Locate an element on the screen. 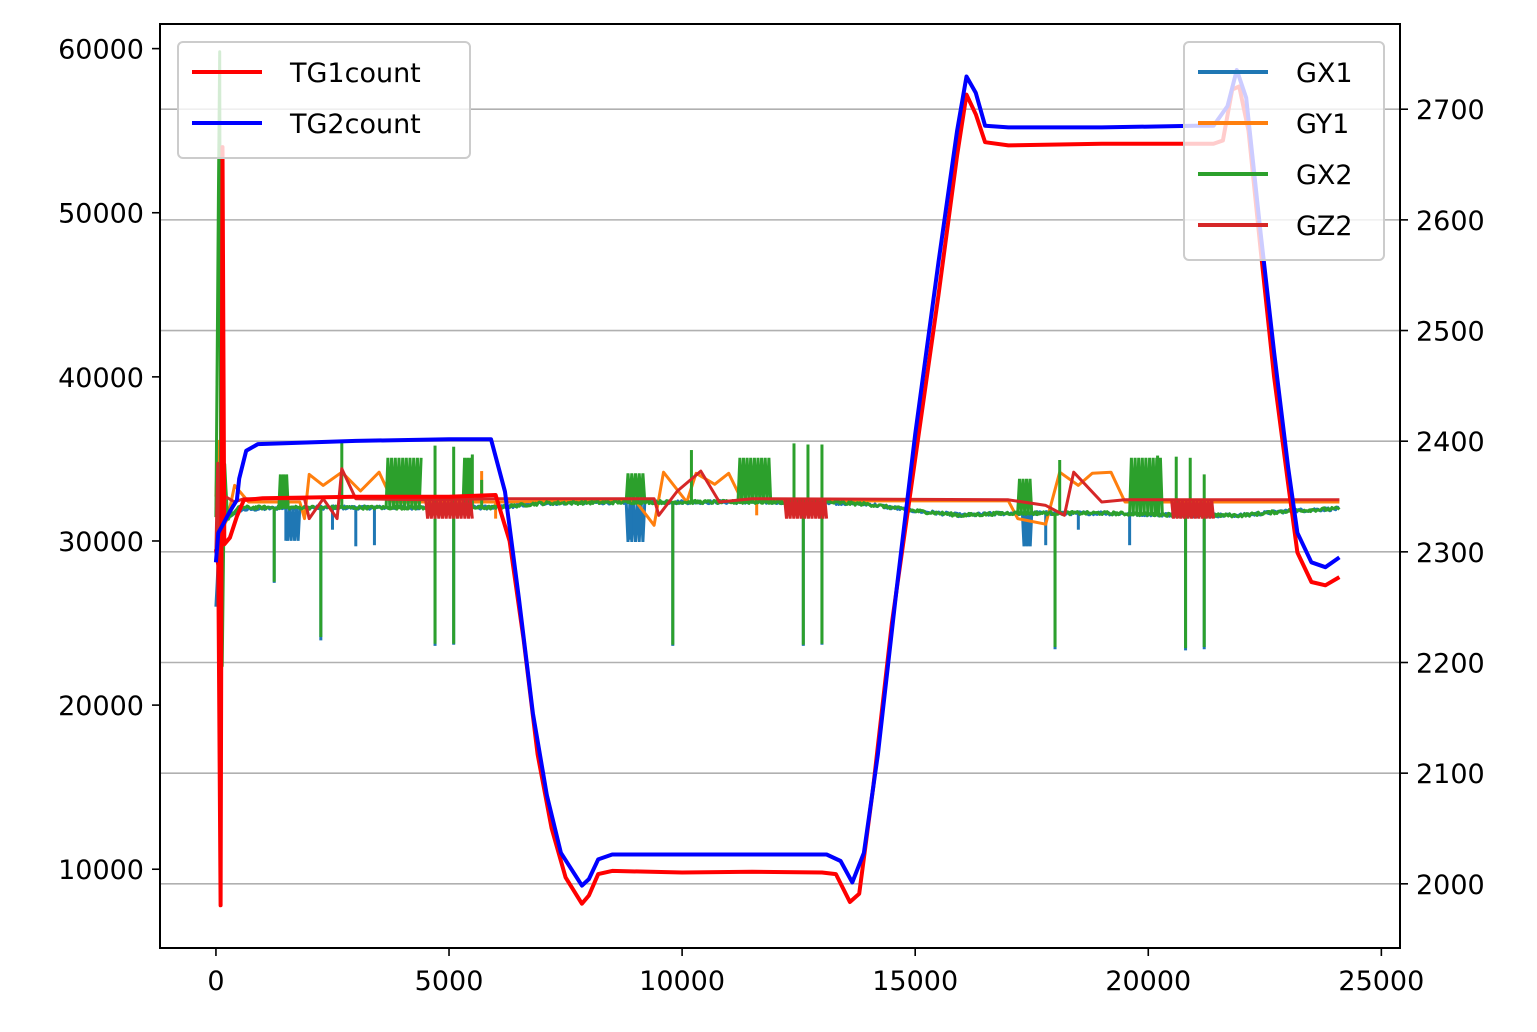 This screenshot has height=1032, width=1537. x-tick-label: 10000 is located at coordinates (682, 981).